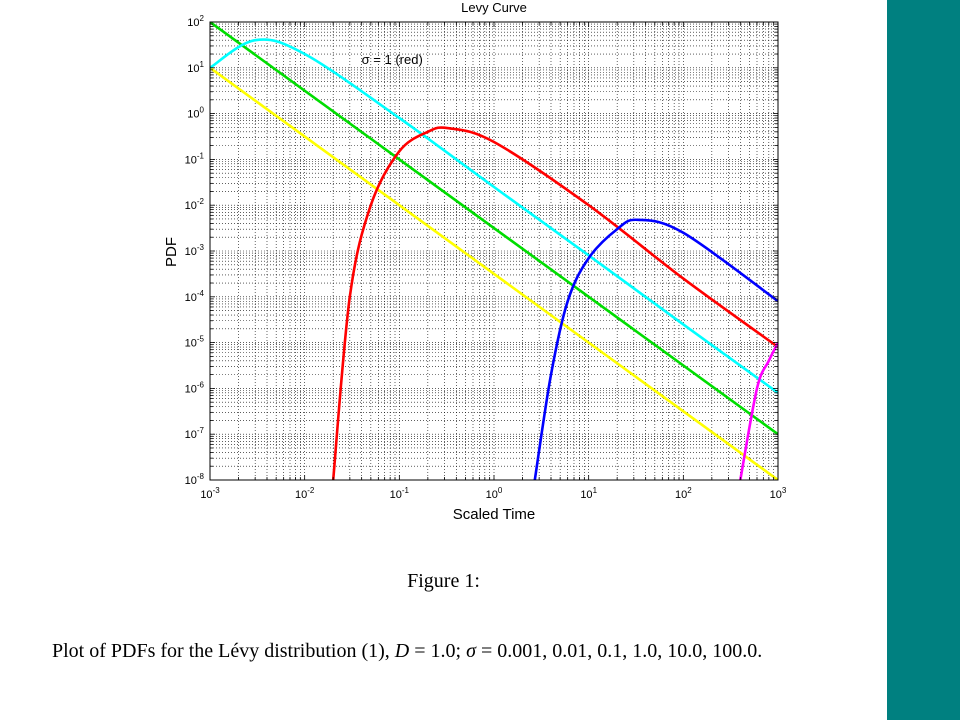  What do you see at coordinates (392, 59) in the screenshot?
I see `sigma-annotation: σ = 1 (red)` at bounding box center [392, 59].